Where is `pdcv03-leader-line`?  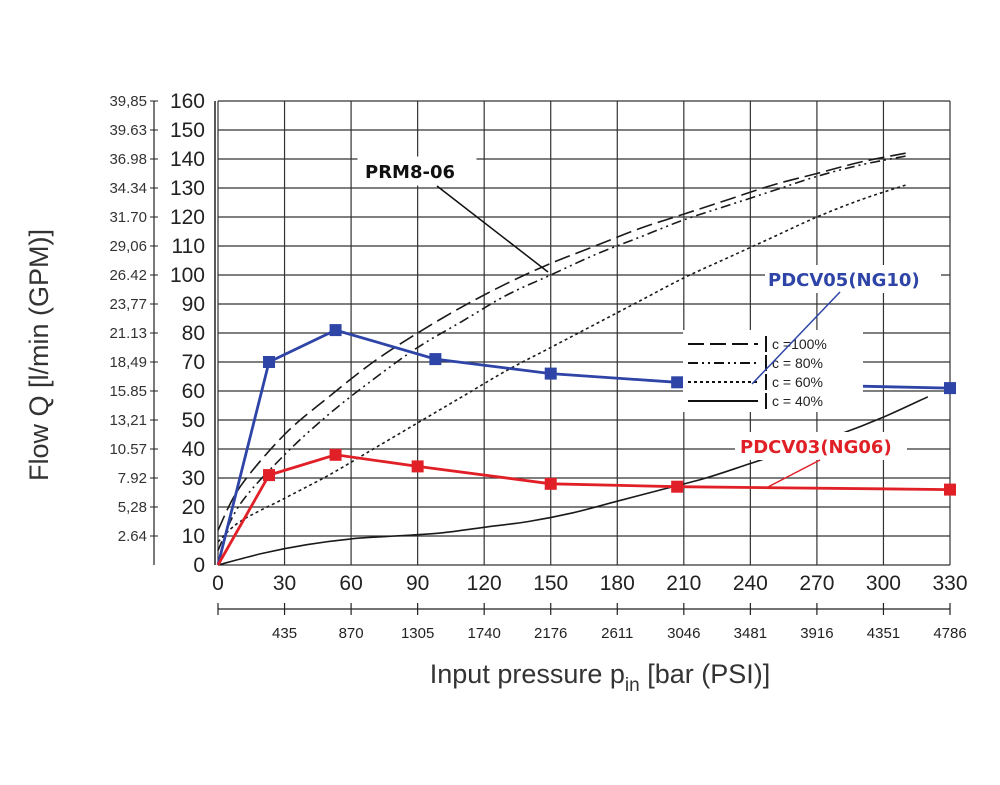
pdcv03-leader-line is located at coordinates (793, 474).